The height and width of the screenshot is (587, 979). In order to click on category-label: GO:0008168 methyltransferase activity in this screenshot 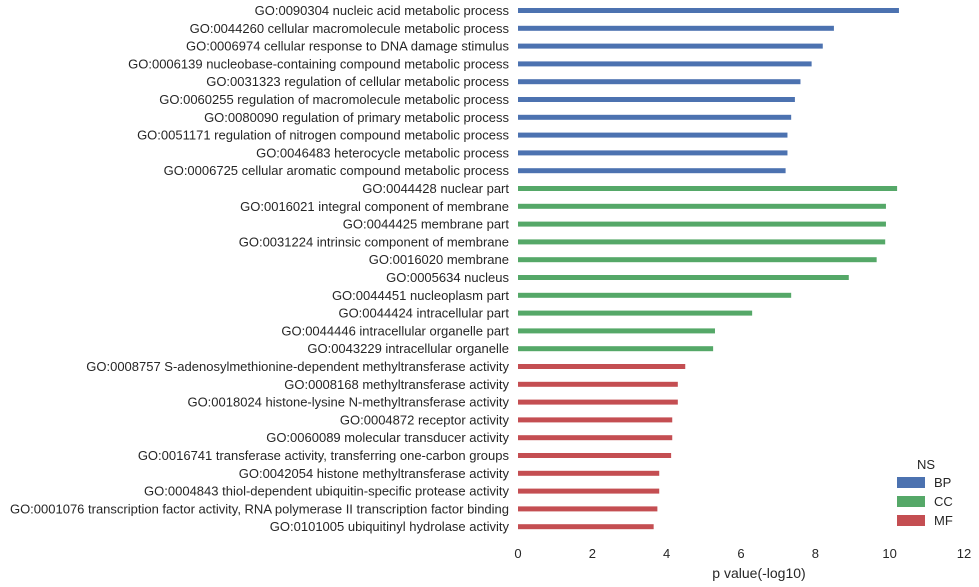, I will do `click(396, 384)`.